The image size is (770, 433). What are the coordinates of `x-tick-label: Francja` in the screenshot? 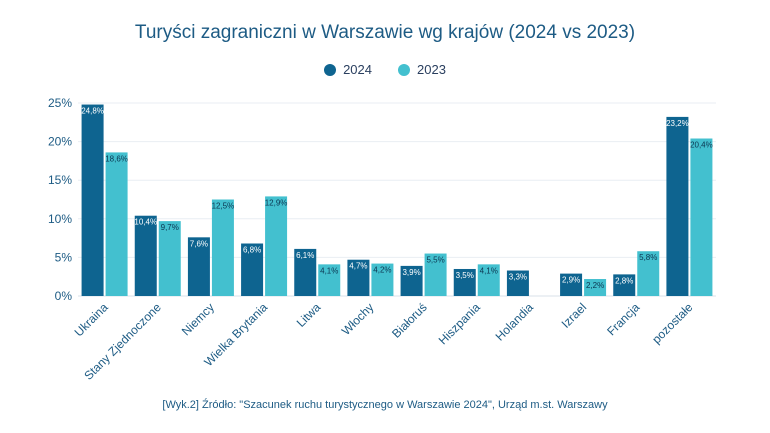 It's located at (623, 319).